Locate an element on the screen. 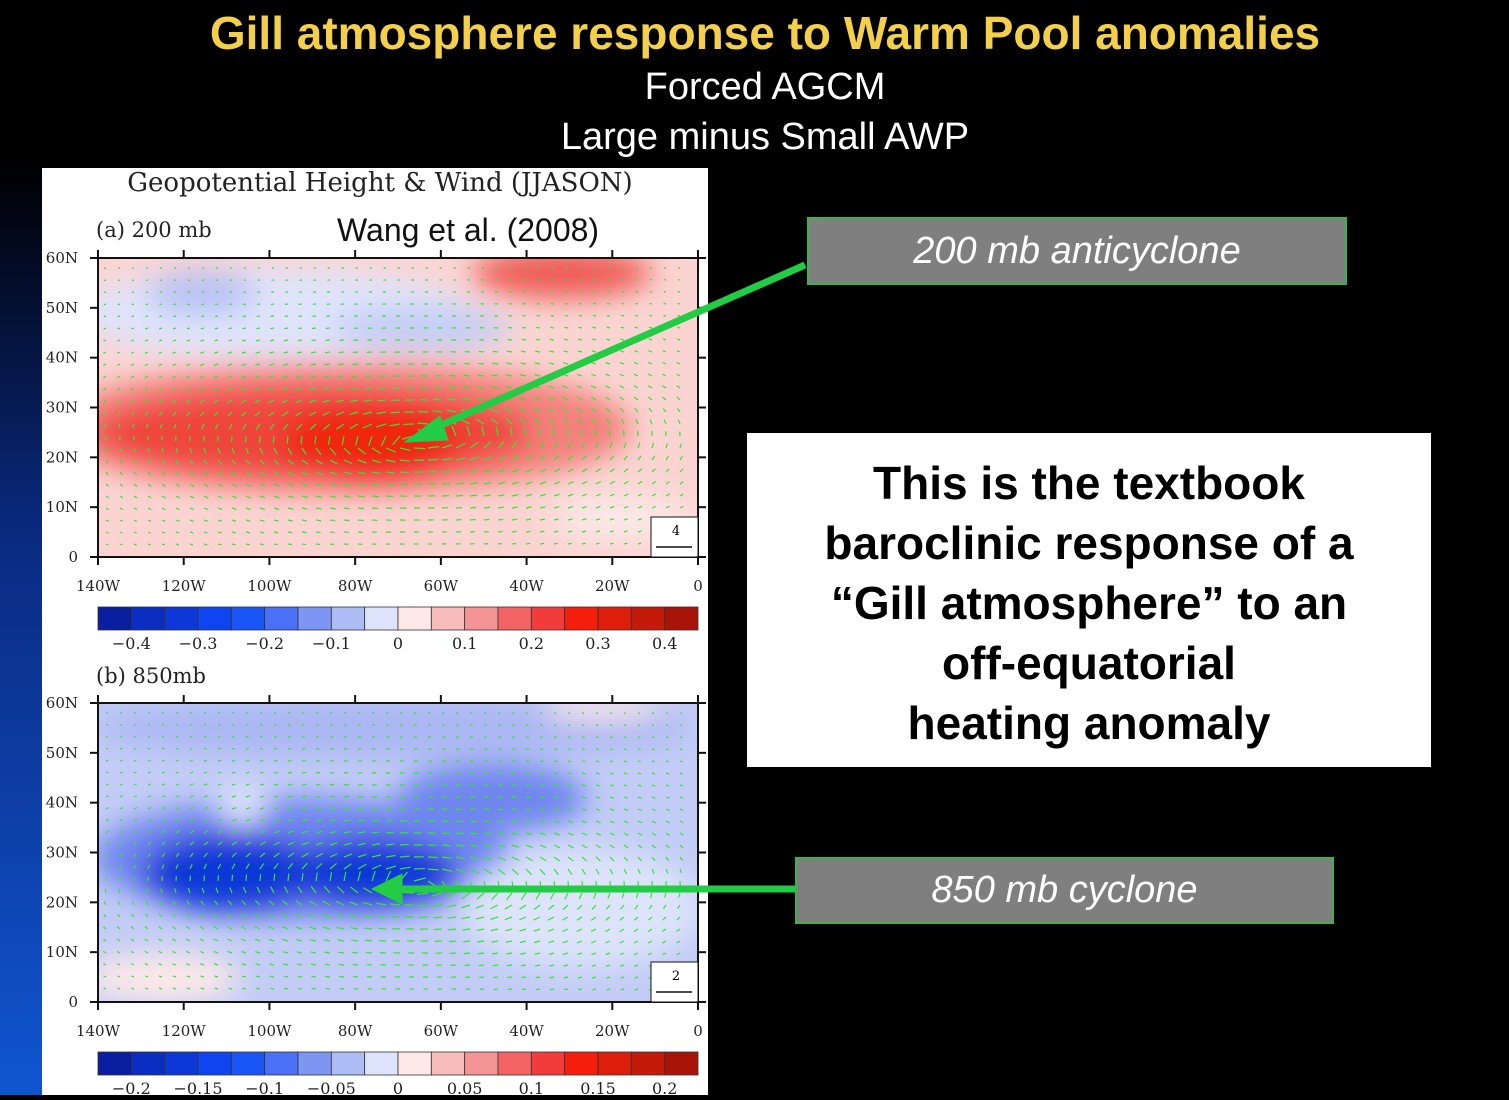  colorbar-cell is located at coordinates (248, 1063).